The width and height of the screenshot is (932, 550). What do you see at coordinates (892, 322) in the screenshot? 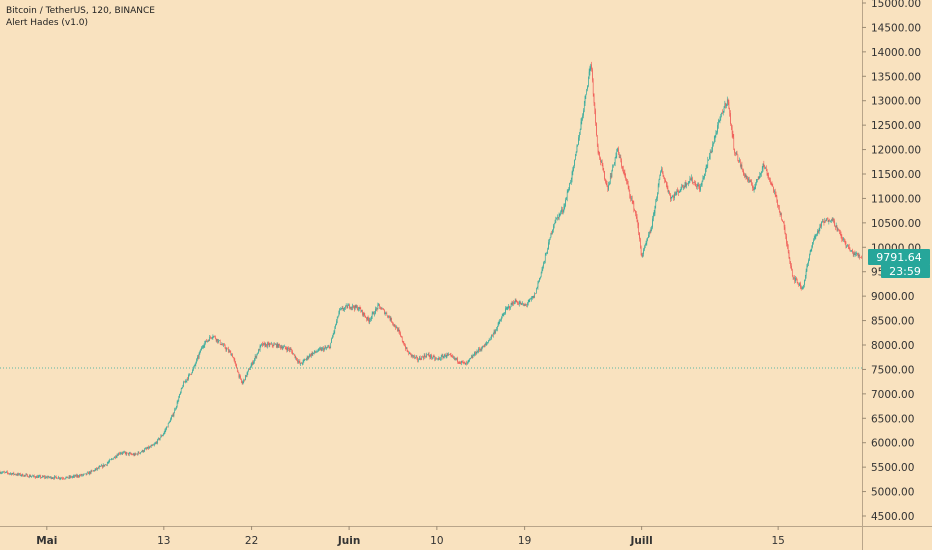
I see `price-tick-label: 8500.00` at bounding box center [892, 322].